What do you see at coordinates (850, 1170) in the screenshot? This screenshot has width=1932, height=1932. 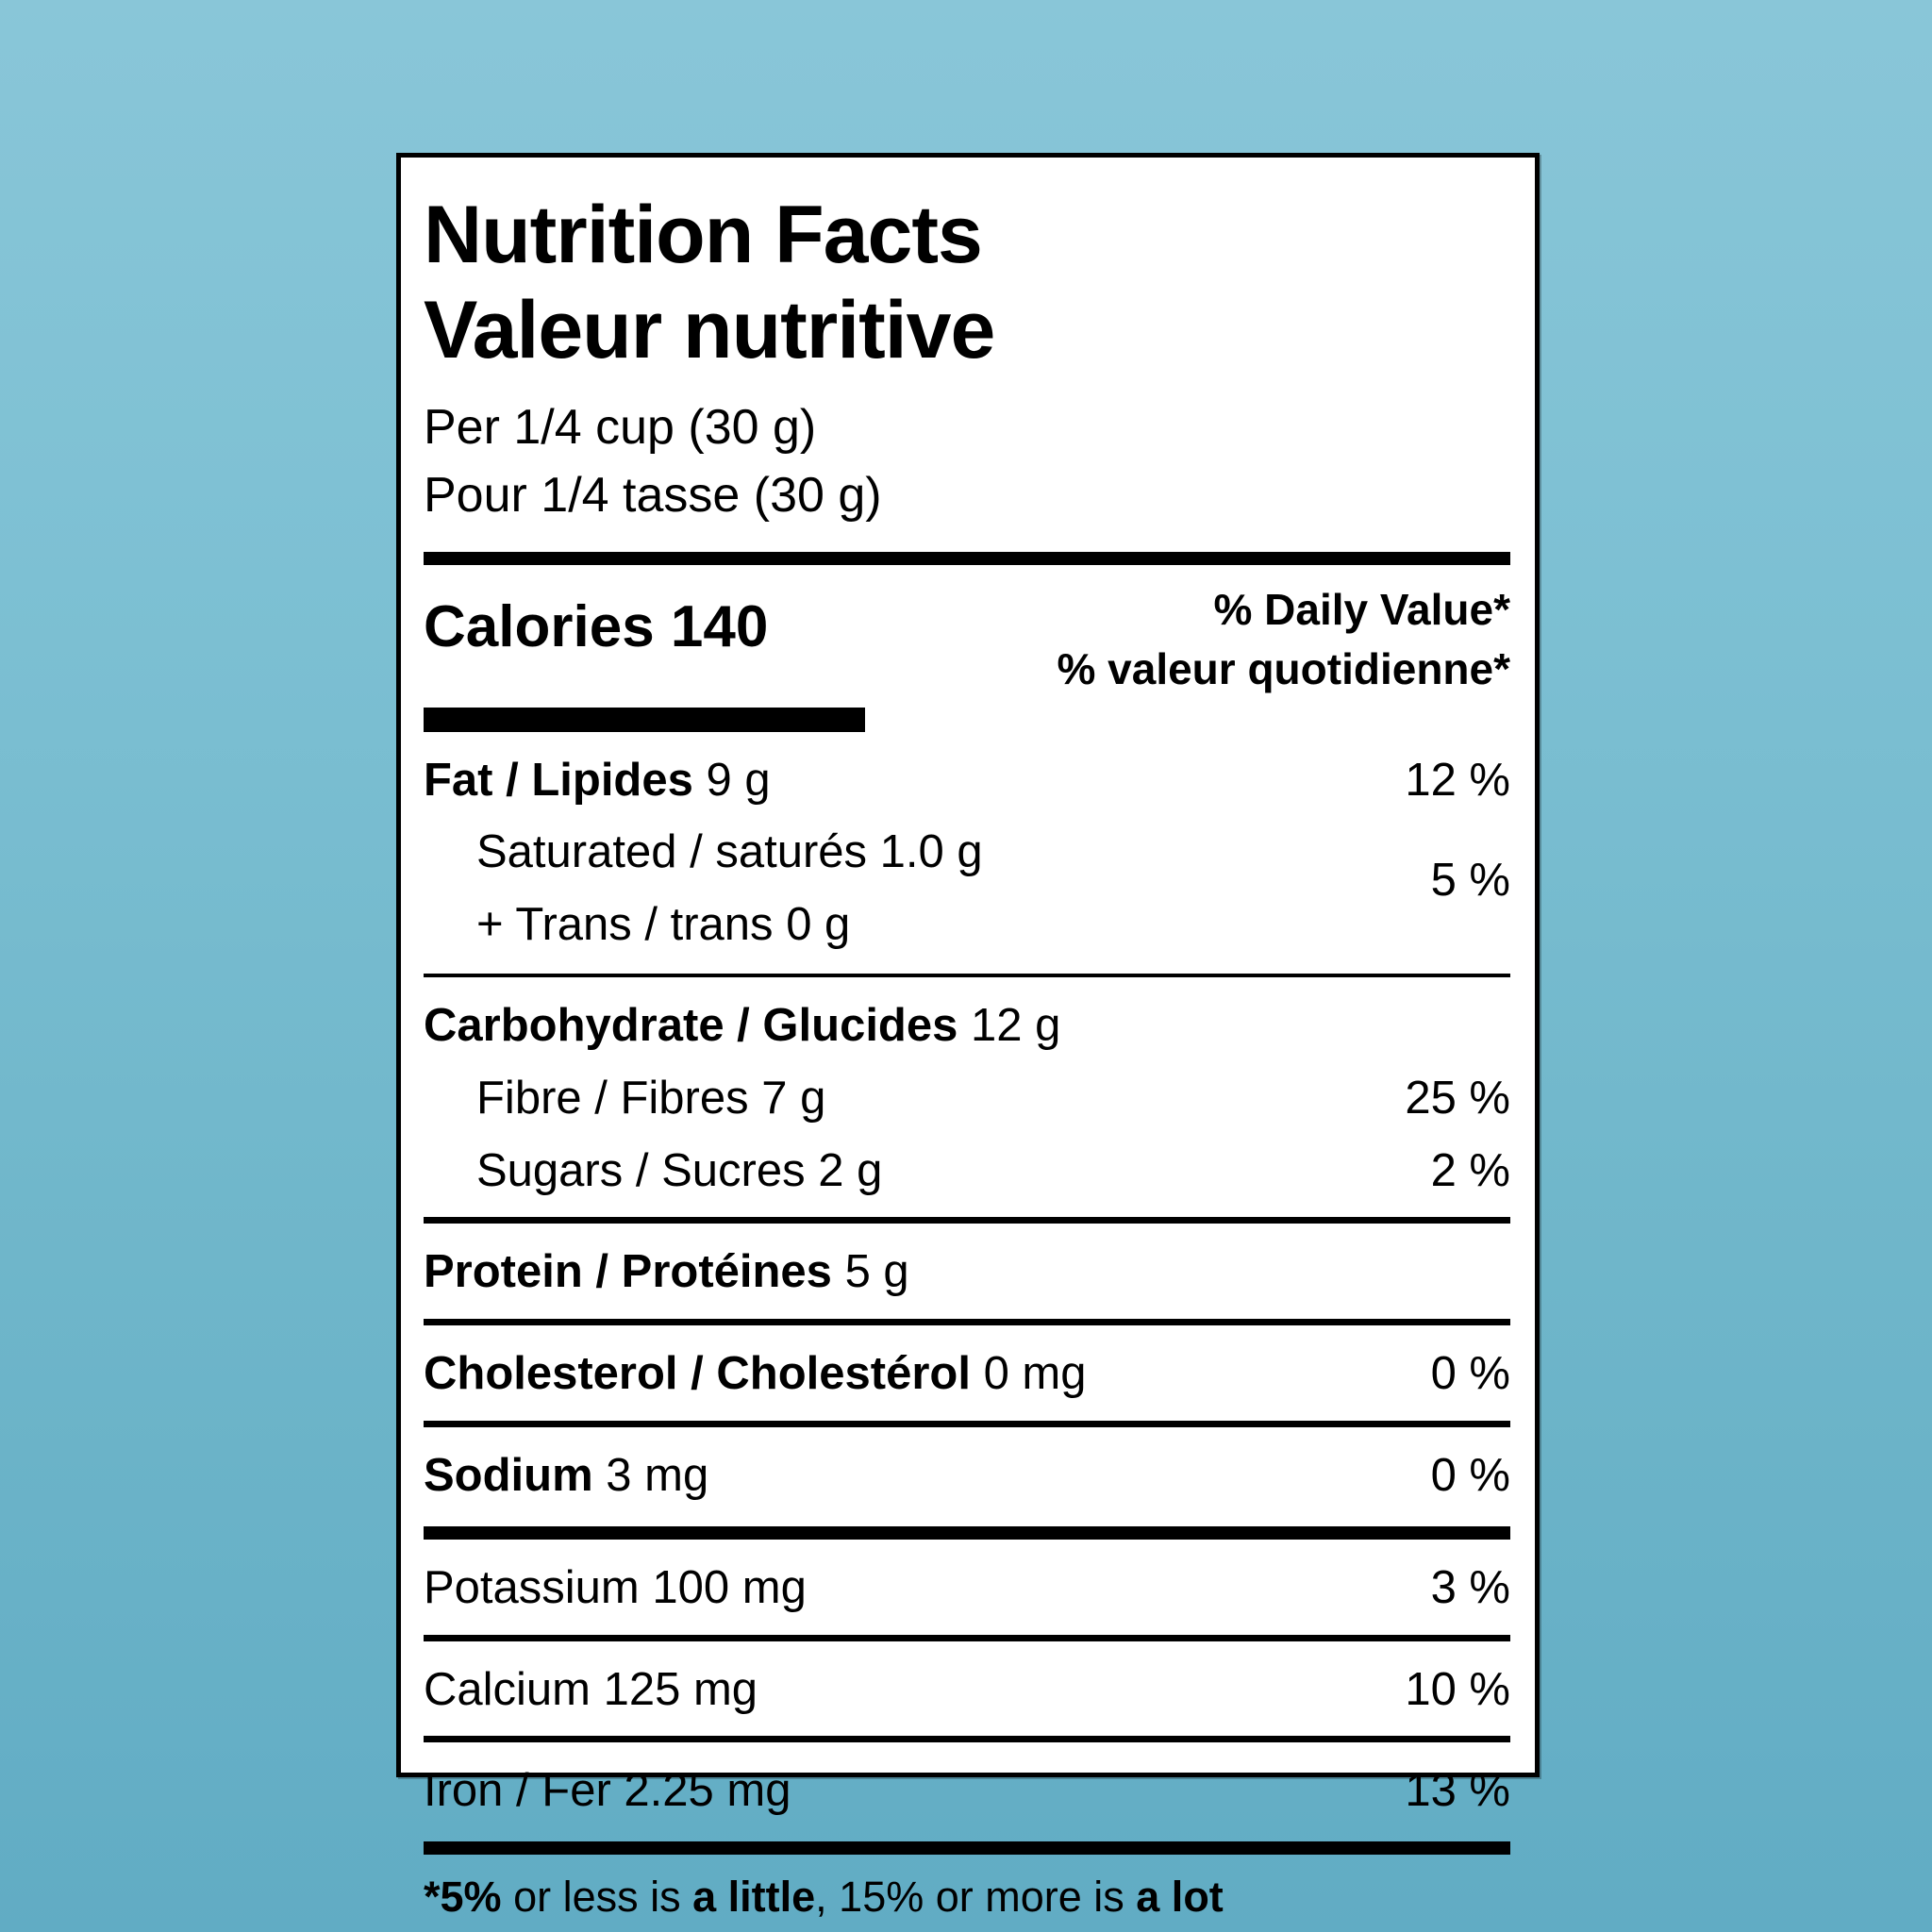 I see `sugars-amount: 2 g` at bounding box center [850, 1170].